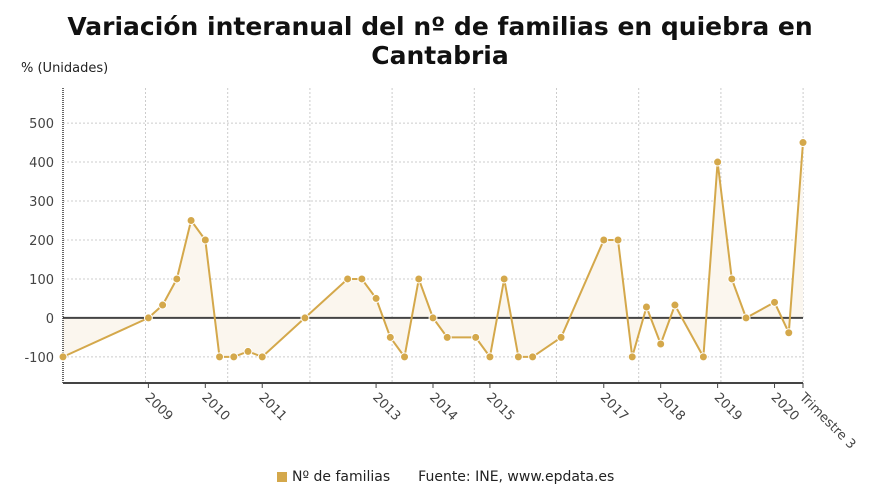 This screenshot has height=495, width=880. Describe the element at coordinates (159, 407) in the screenshot. I see `x-tick-label: 2009` at that location.